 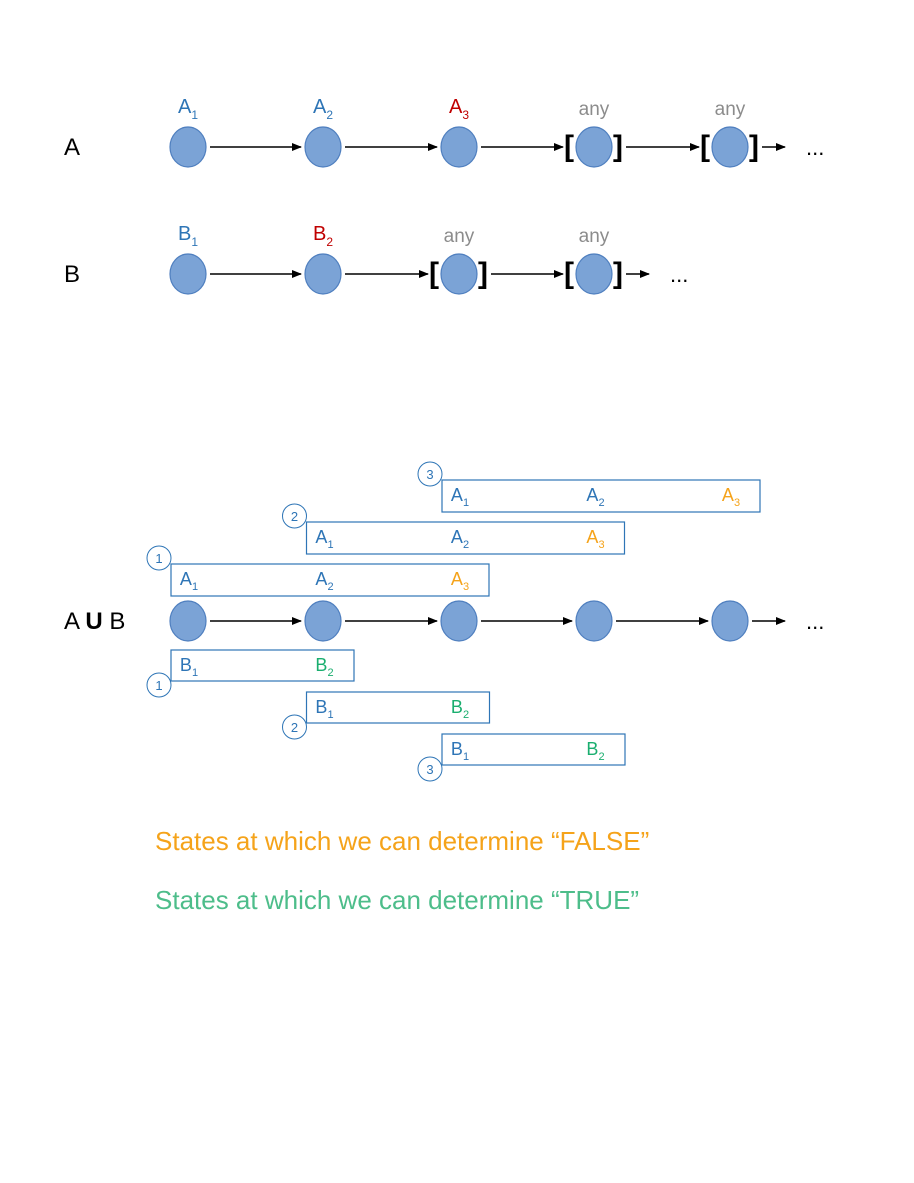 I want to click on b-window-2-step-number: 2, so click(x=294, y=727).